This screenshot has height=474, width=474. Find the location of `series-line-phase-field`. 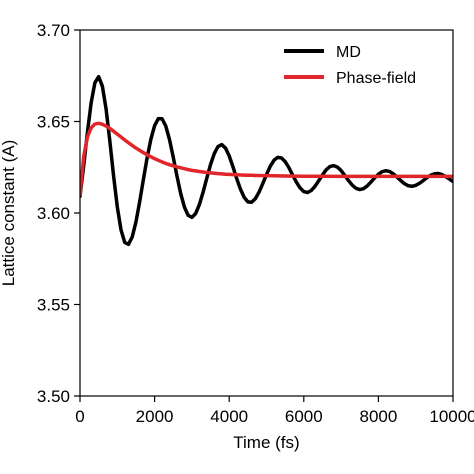

series-line-phase-field is located at coordinates (266, 159).